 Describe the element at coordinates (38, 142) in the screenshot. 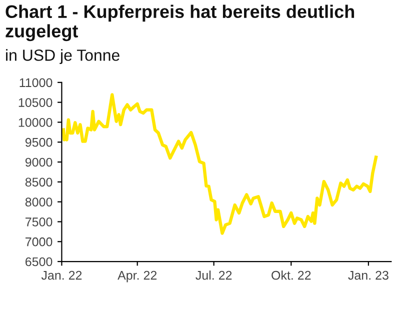

I see `y-tick-label: 9500` at that location.